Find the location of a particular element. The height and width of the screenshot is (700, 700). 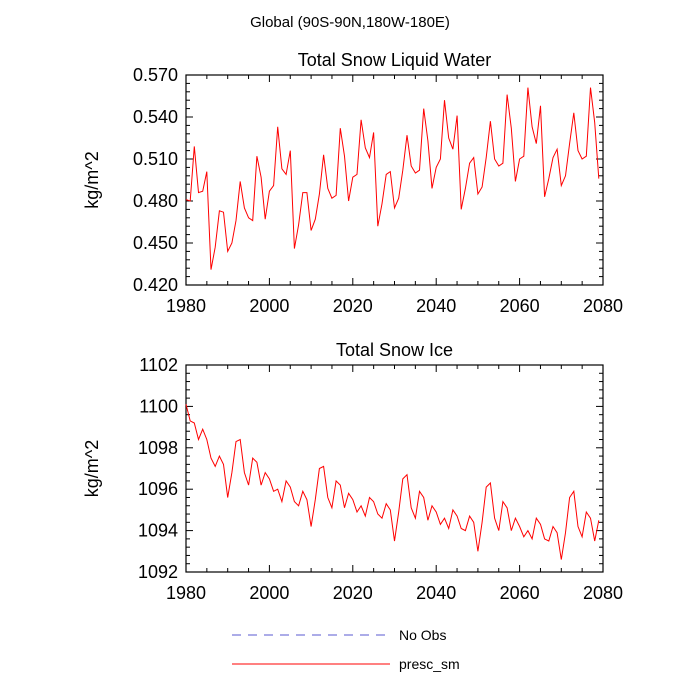

legend: No Obs presc_sm is located at coordinates (346, 649).